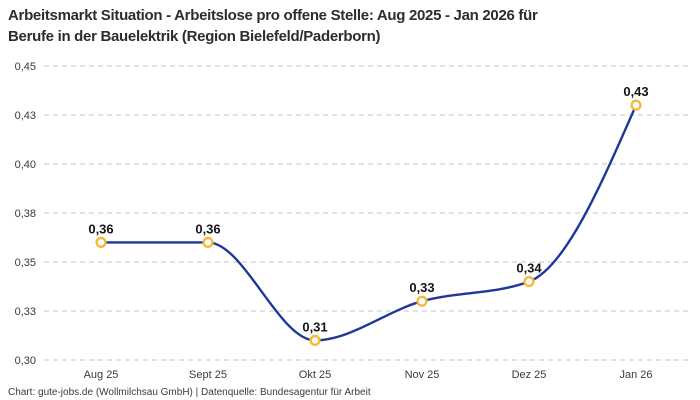 This screenshot has width=700, height=400. What do you see at coordinates (25, 263) in the screenshot?
I see `y-tick-label: 0,35` at bounding box center [25, 263].